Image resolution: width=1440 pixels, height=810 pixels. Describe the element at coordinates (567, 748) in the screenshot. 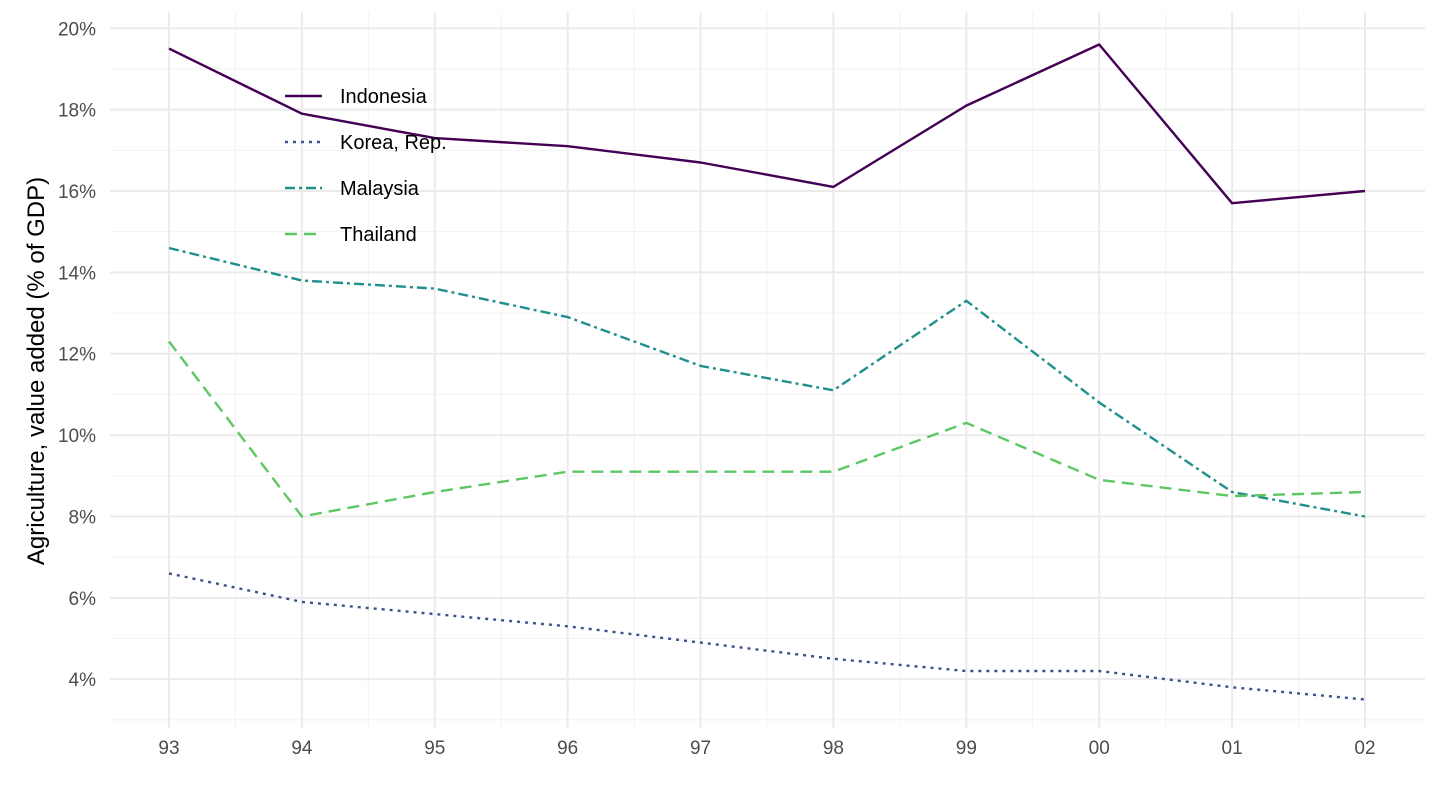

I see `x-tick-label: 96` at that location.